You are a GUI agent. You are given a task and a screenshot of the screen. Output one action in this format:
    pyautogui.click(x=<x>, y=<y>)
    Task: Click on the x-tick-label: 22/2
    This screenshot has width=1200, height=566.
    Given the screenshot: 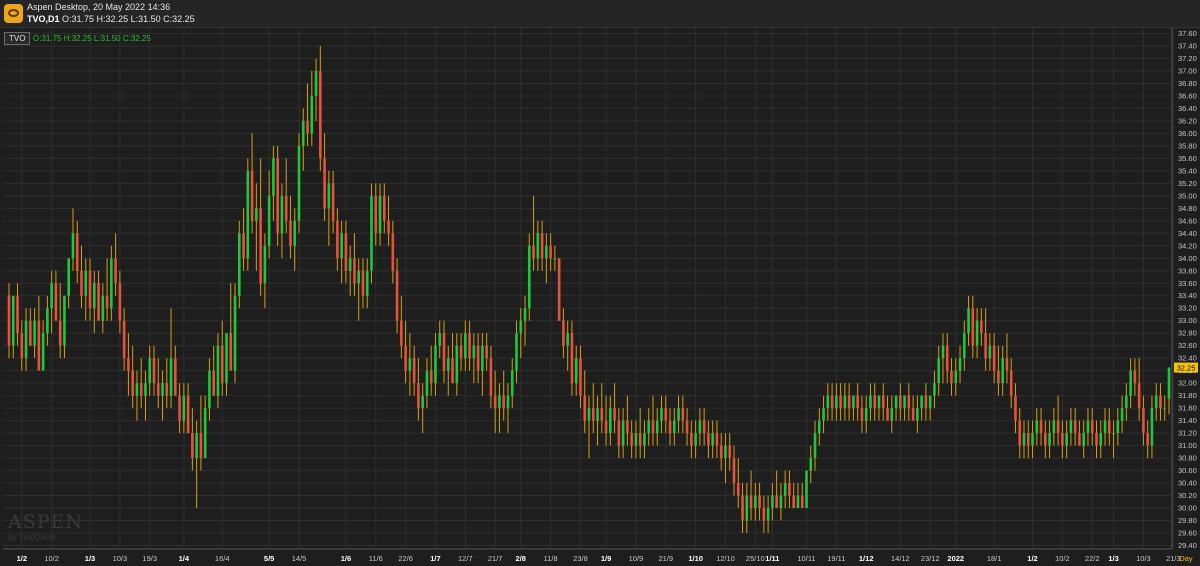 What is the action you would take?
    pyautogui.click(x=1092, y=558)
    